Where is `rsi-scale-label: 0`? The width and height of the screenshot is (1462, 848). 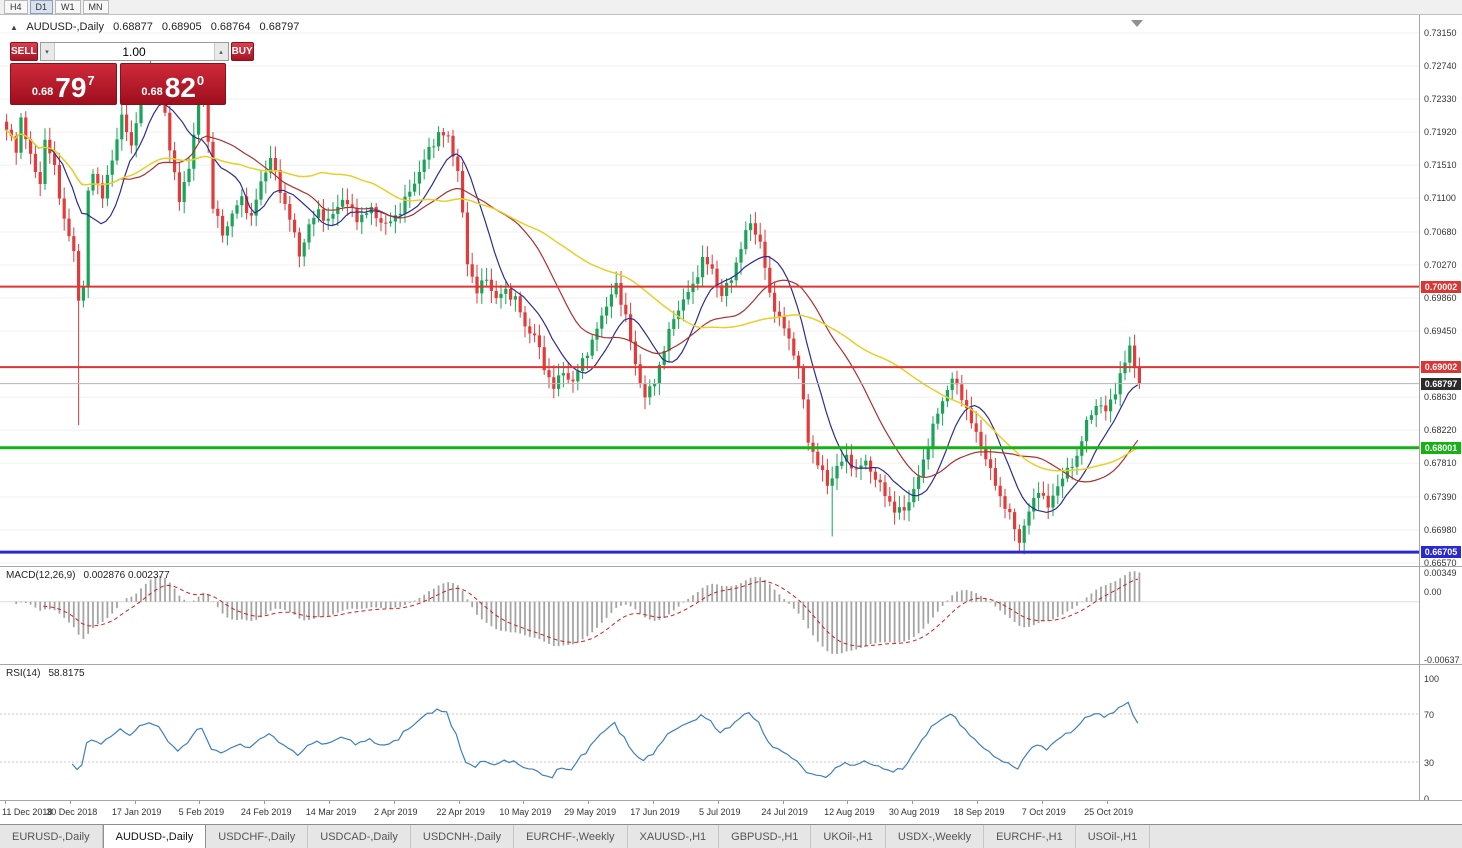 rsi-scale-label: 0 is located at coordinates (1427, 799).